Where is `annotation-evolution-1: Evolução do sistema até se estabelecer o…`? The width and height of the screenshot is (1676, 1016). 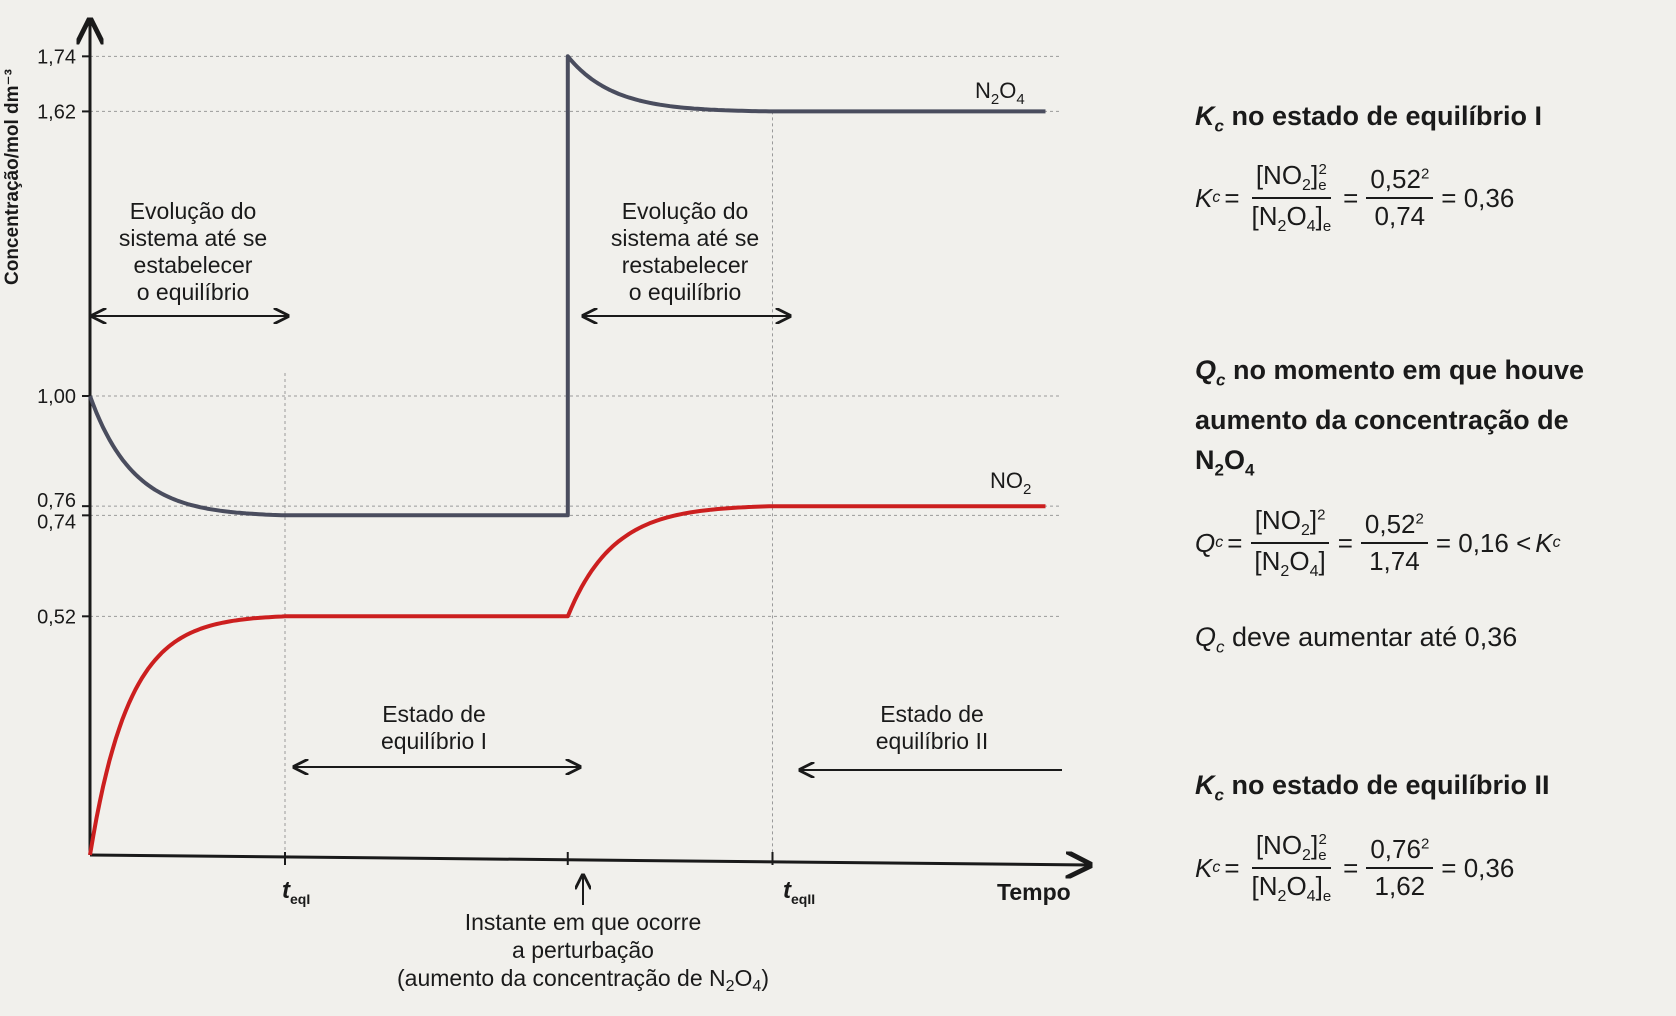
annotation-evolution-1: Evolução do sistema até se estabelecer o… is located at coordinates (190, 257).